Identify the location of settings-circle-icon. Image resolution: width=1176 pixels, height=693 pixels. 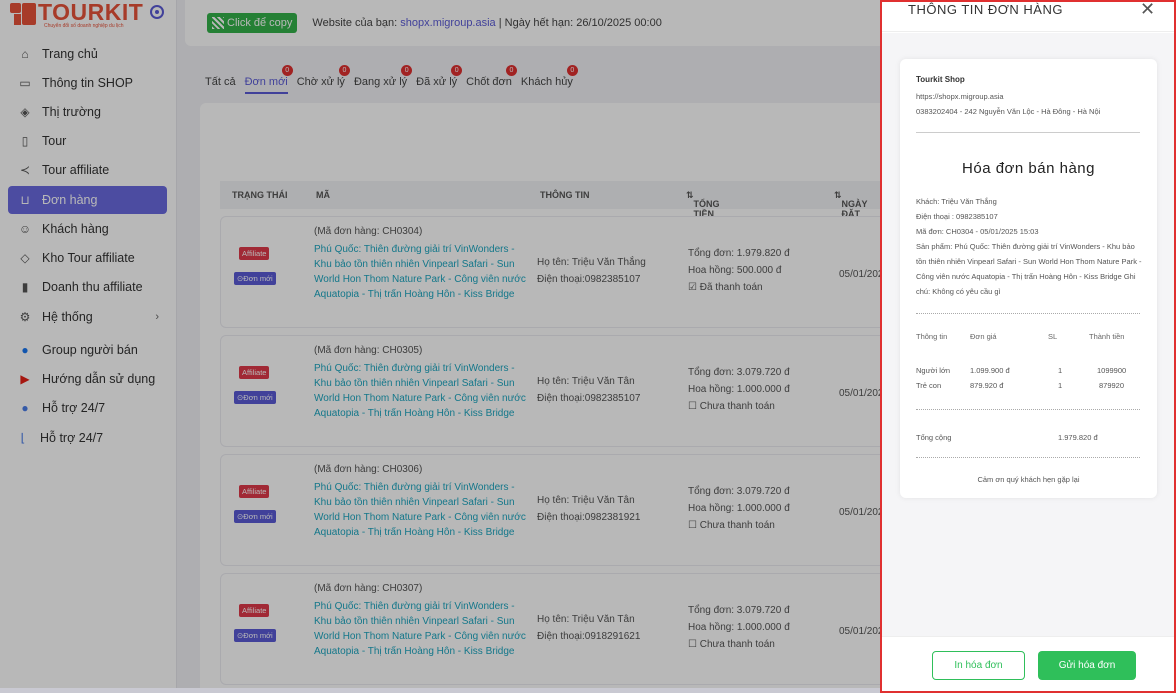
(157, 12).